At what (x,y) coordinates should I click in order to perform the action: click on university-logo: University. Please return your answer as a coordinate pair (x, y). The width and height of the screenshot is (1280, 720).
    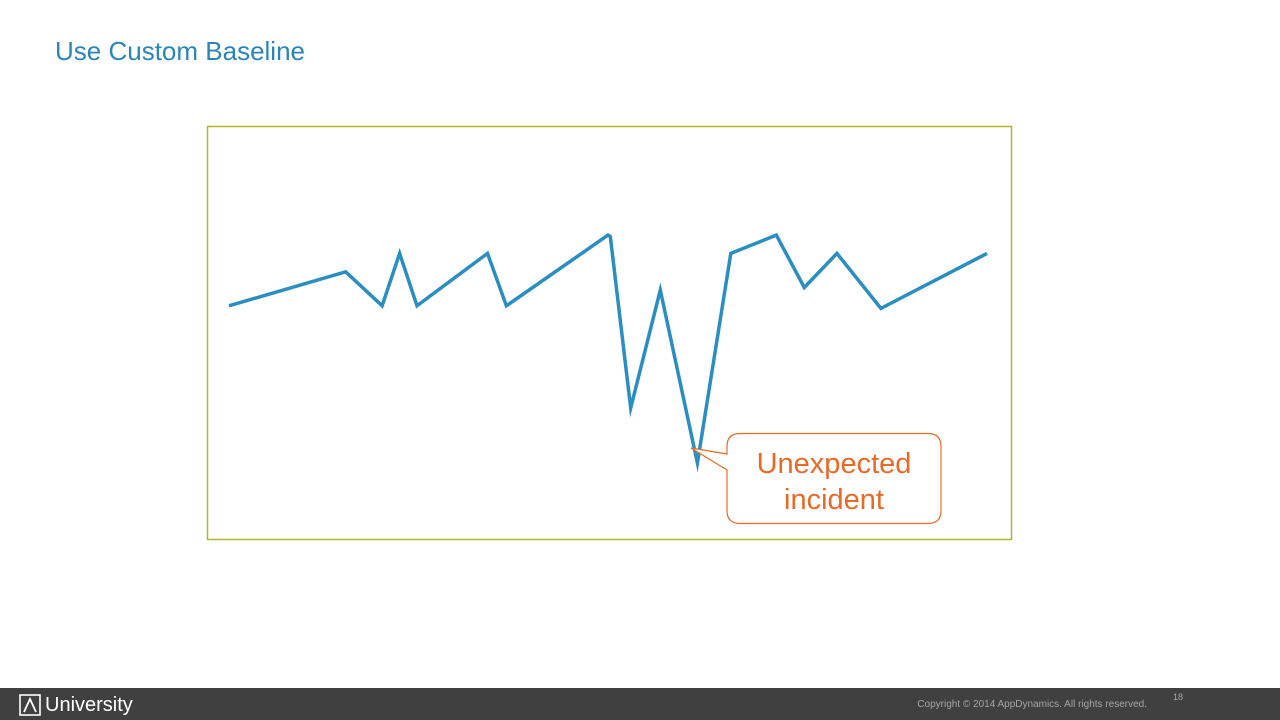
    Looking at the image, I should click on (76, 705).